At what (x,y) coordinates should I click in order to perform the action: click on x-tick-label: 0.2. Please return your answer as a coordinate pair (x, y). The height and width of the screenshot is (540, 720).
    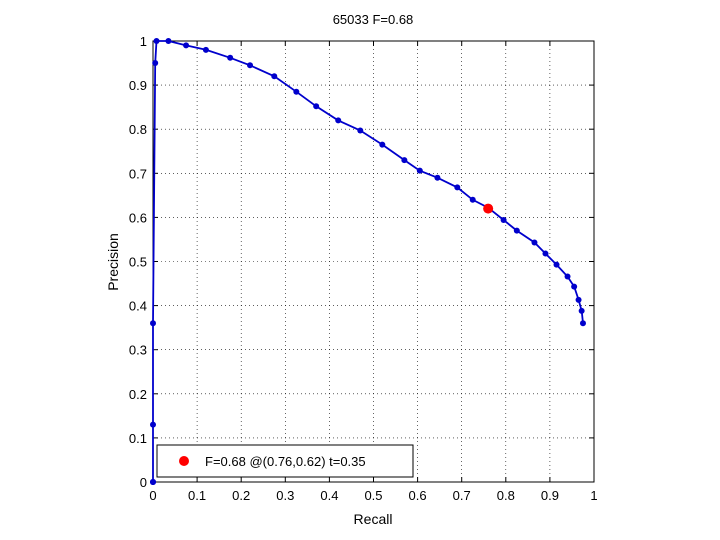
    Looking at the image, I should click on (241, 495).